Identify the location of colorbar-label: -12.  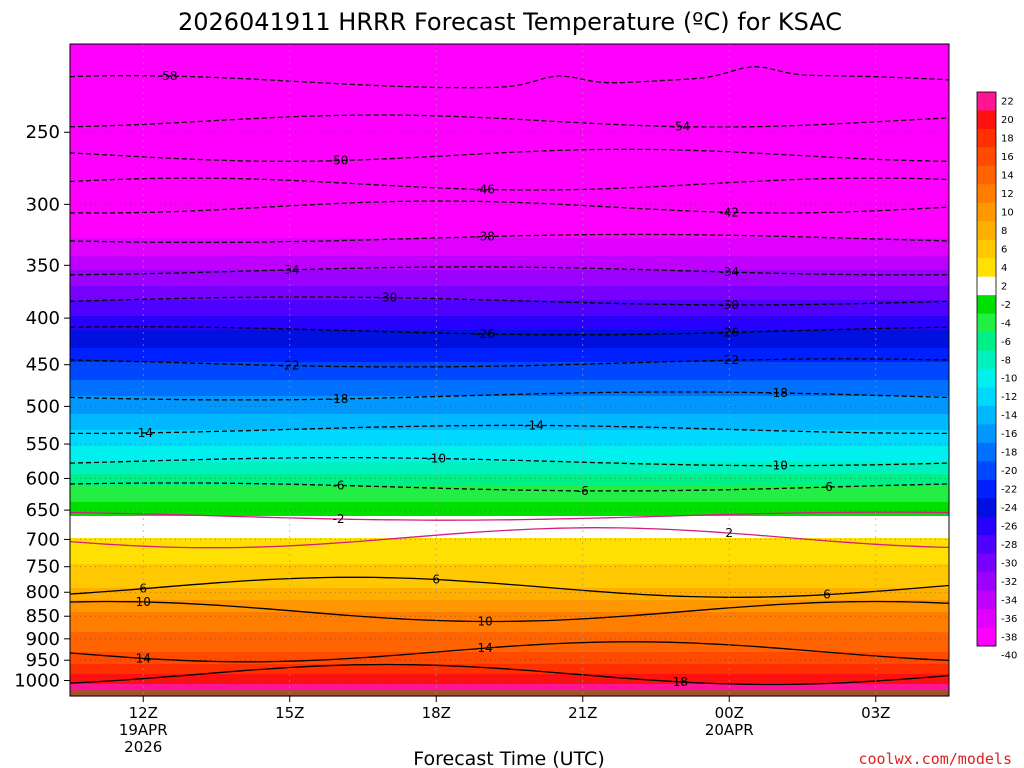
(1009, 397).